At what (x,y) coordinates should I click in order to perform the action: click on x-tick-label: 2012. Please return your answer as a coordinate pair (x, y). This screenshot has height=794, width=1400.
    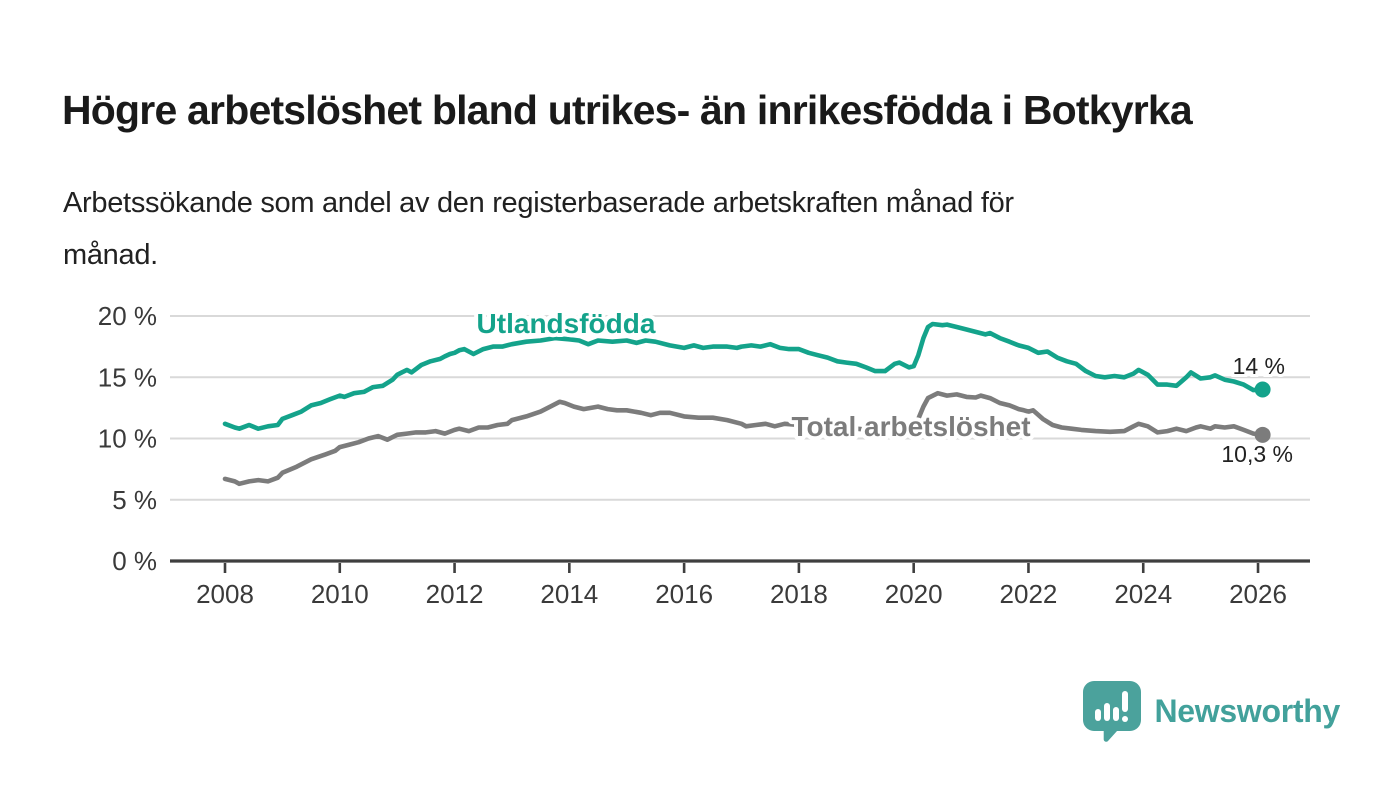
    Looking at the image, I should click on (455, 594).